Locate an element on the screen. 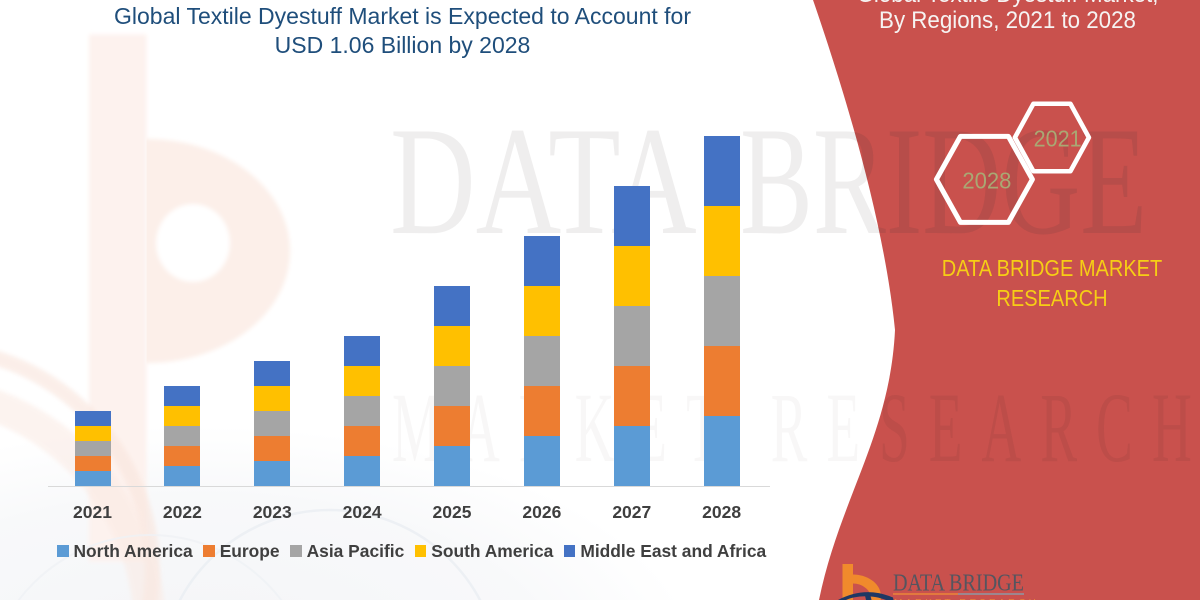  svg-text: 2028 is located at coordinates (986, 180).